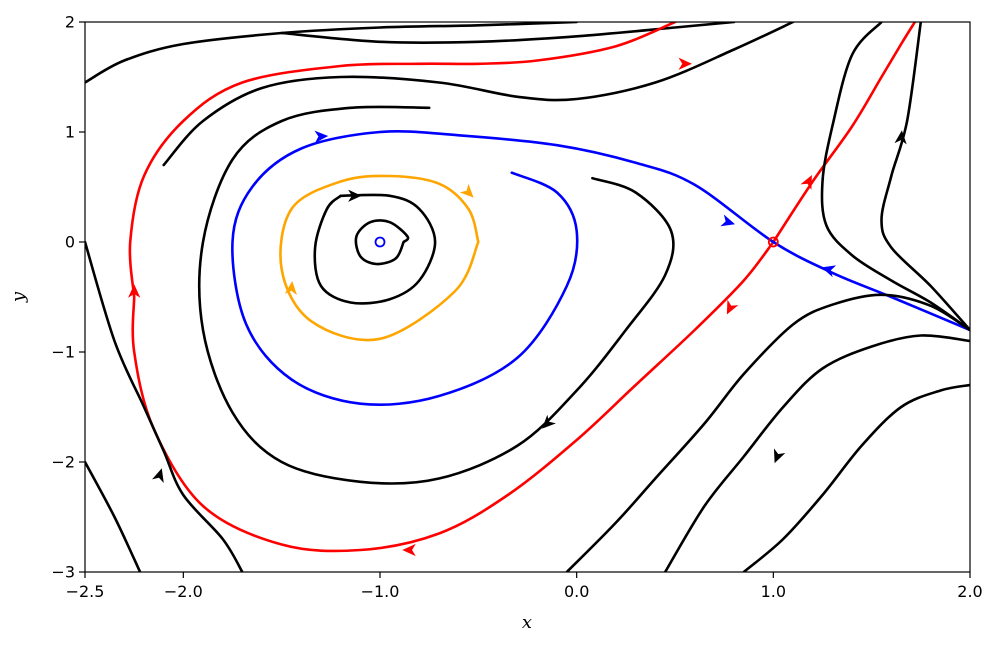  What do you see at coordinates (68, 297) in the screenshot?
I see `y-axis-ticks: −3 −2 −1 0 1 2` at bounding box center [68, 297].